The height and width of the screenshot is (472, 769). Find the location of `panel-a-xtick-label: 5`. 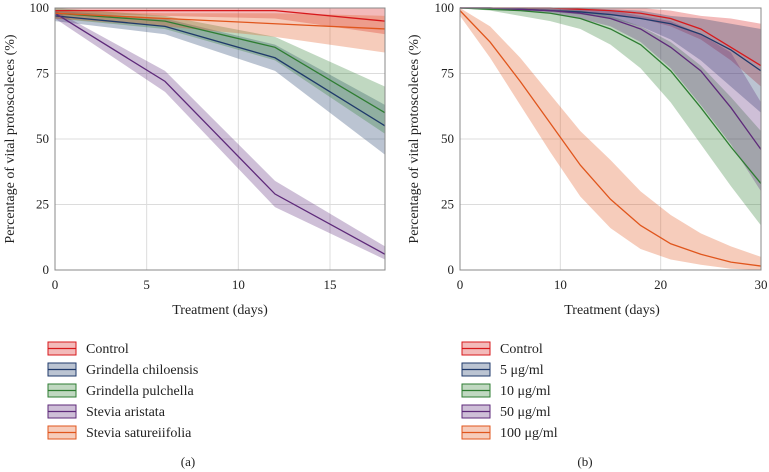

panel-a-xtick-label: 5 is located at coordinates (146, 284).